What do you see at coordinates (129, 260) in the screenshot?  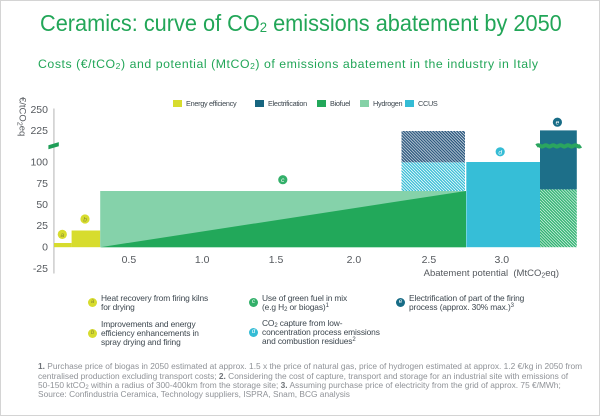 I see `svg-text: 0.5` at bounding box center [129, 260].